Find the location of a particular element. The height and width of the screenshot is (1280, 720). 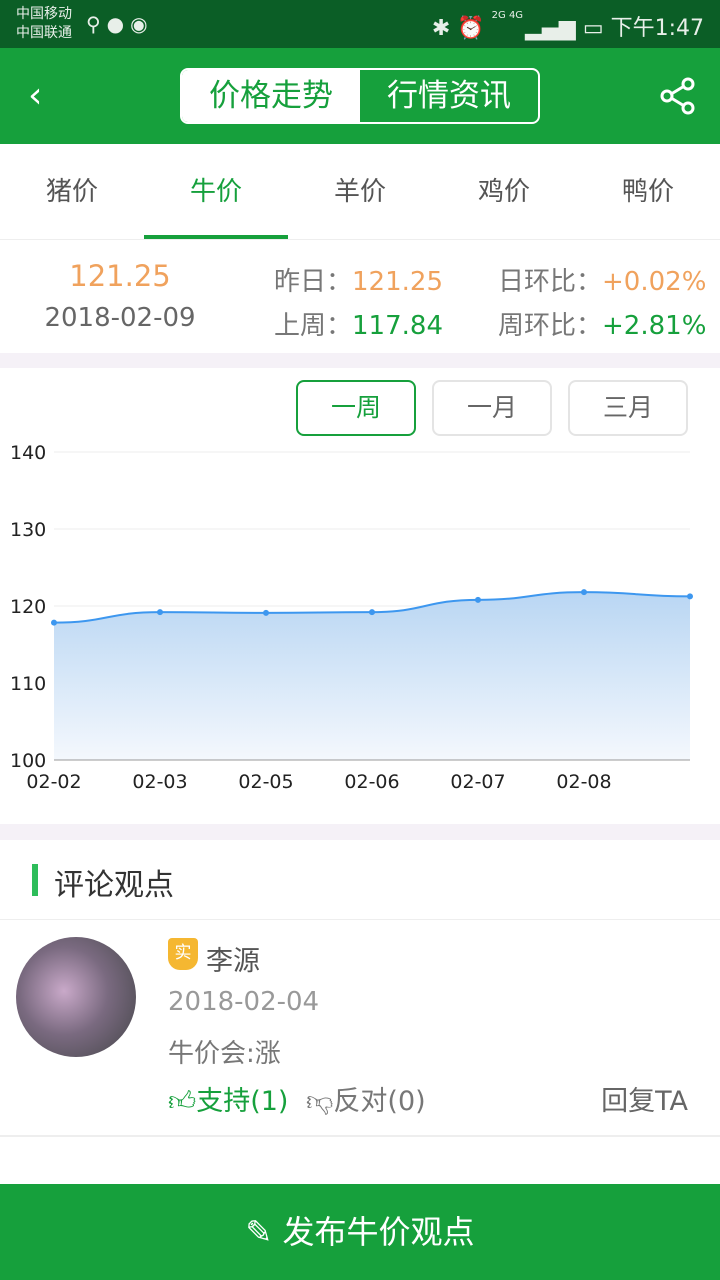

y-tick-label: 130 is located at coordinates (28, 530).